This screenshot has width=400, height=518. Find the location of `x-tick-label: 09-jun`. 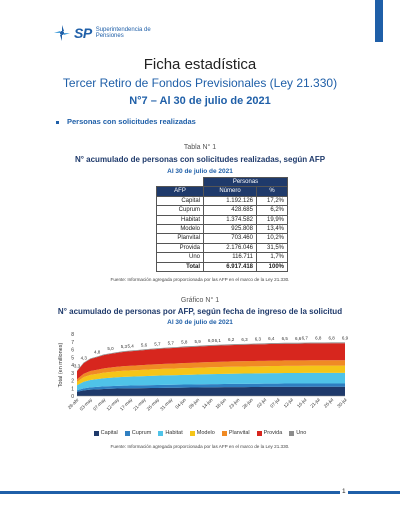

x-tick-label: 09-jun is located at coordinates (194, 403).